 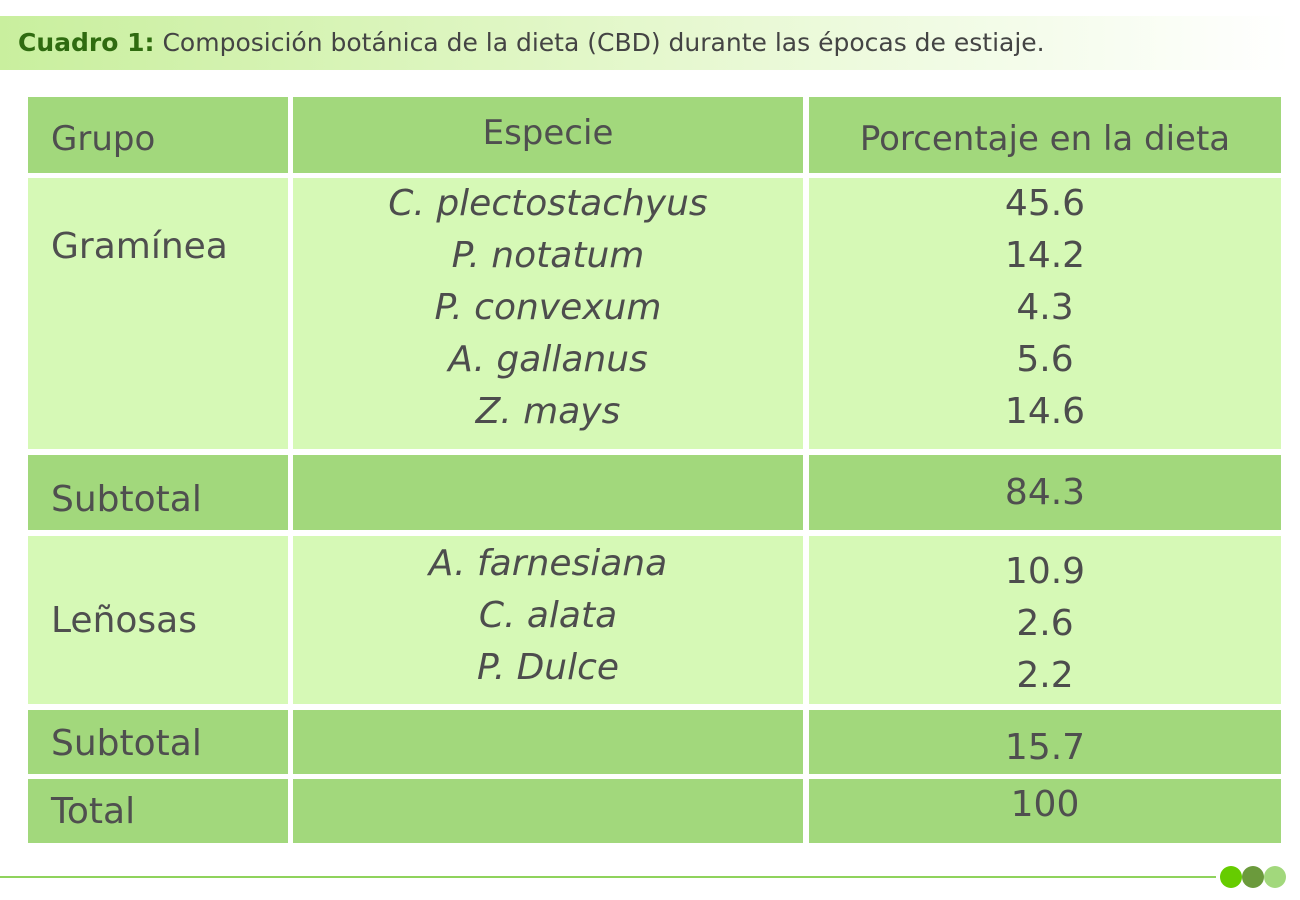 I want to click on group-lenosas: Leñosas, so click(x=124, y=620).